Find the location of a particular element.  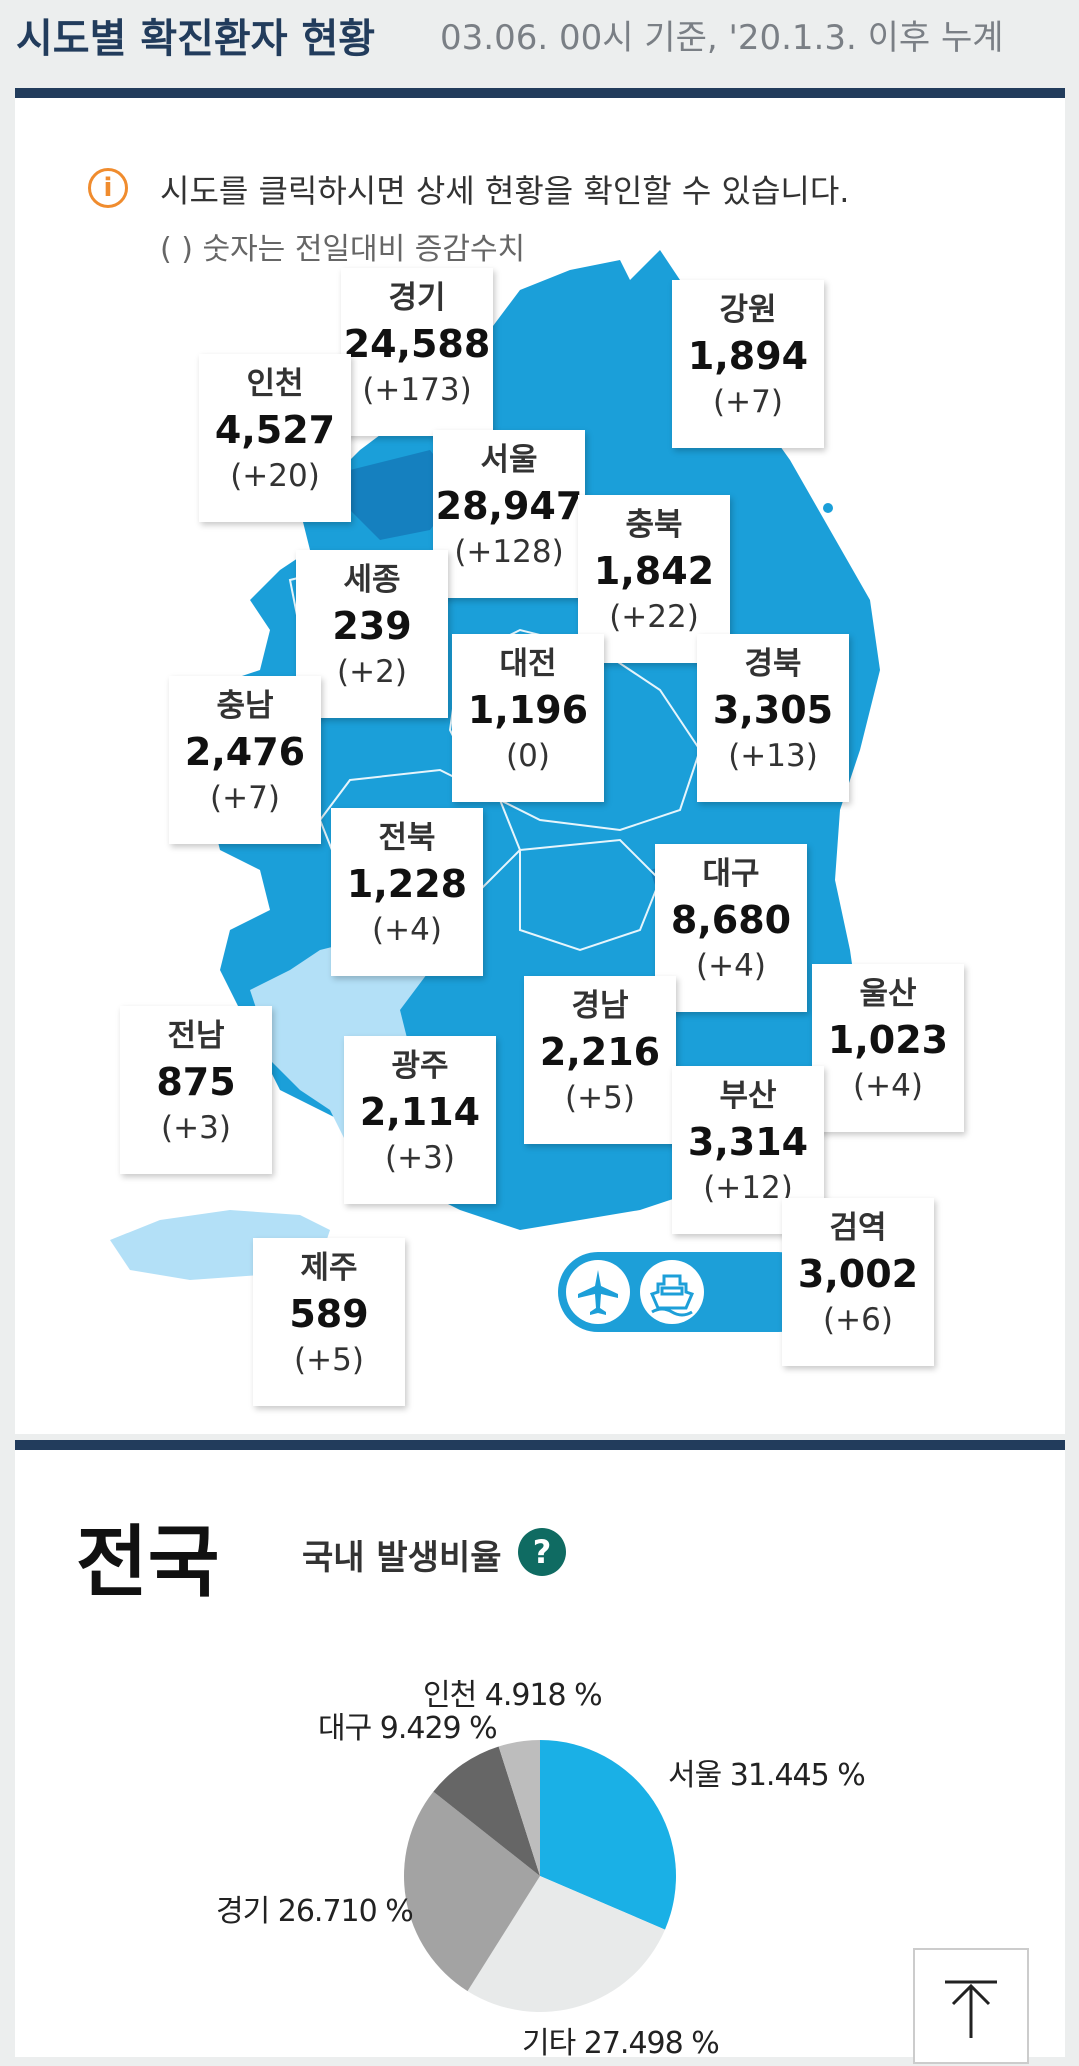

page-subtitle: 03.06. 00시 기준, '20.1.3. 이후 누계 is located at coordinates (722, 38).